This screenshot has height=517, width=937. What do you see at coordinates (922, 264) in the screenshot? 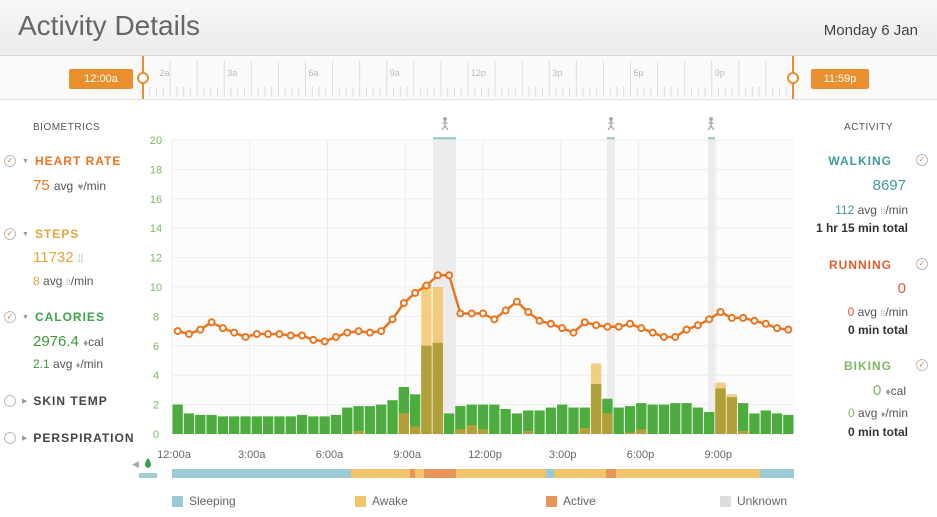
I see `running-check-icon: ✓` at bounding box center [922, 264].